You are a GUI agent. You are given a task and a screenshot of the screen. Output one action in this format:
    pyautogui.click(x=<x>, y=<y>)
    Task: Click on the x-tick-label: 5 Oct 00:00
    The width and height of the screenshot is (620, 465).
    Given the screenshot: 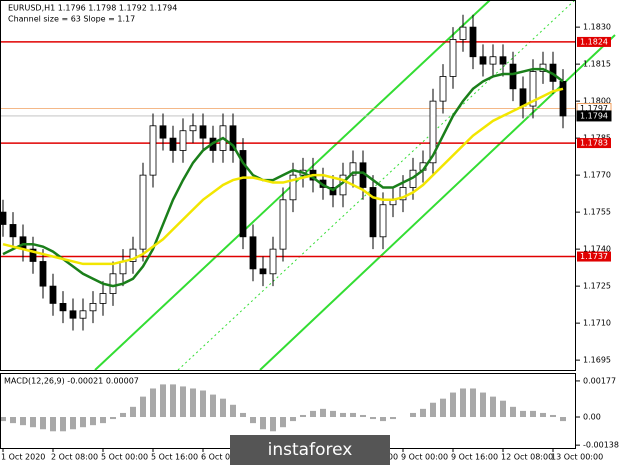 What is the action you would take?
    pyautogui.click(x=124, y=457)
    